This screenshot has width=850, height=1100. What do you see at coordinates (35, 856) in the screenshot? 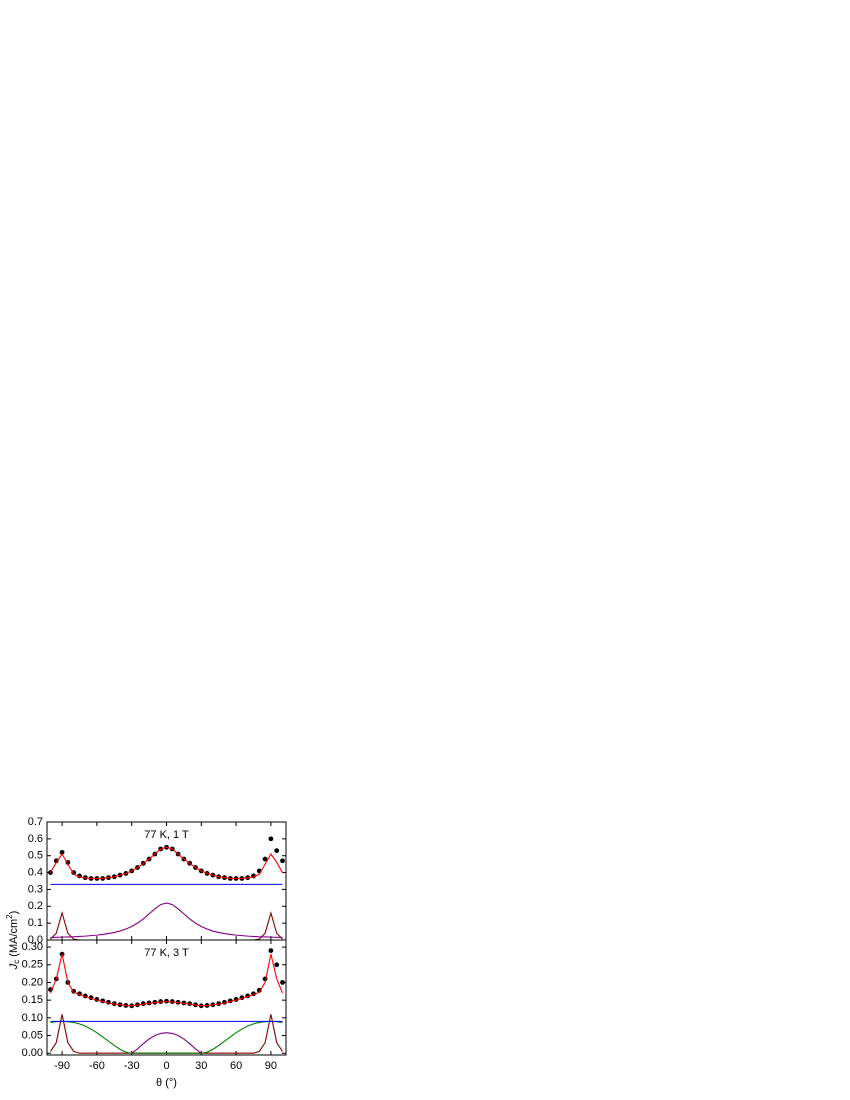
I see `y-tick-label: 0.5` at bounding box center [35, 856].